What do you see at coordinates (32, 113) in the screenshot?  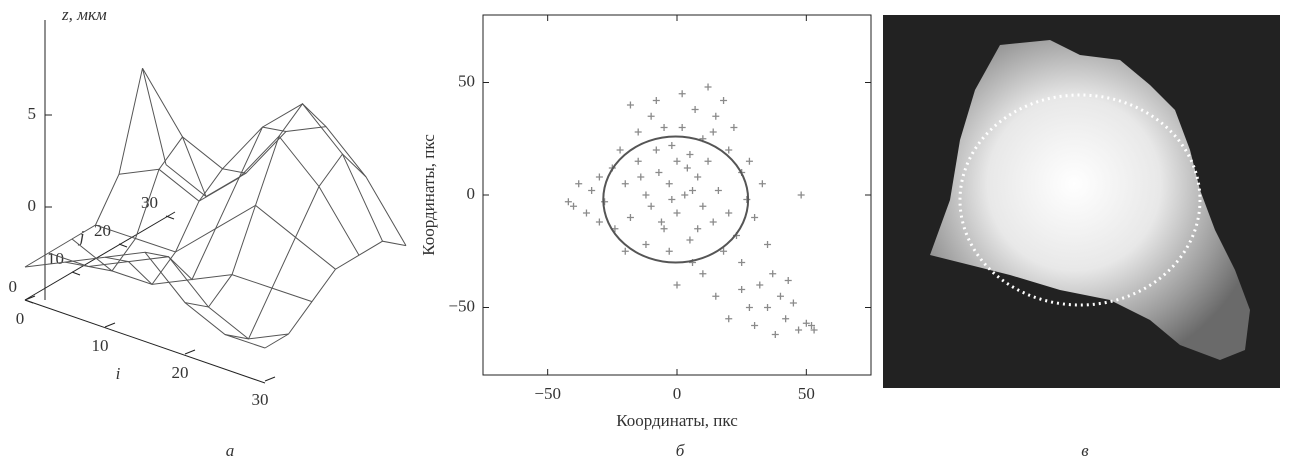 I see `z-tick-label: 5` at bounding box center [32, 113].